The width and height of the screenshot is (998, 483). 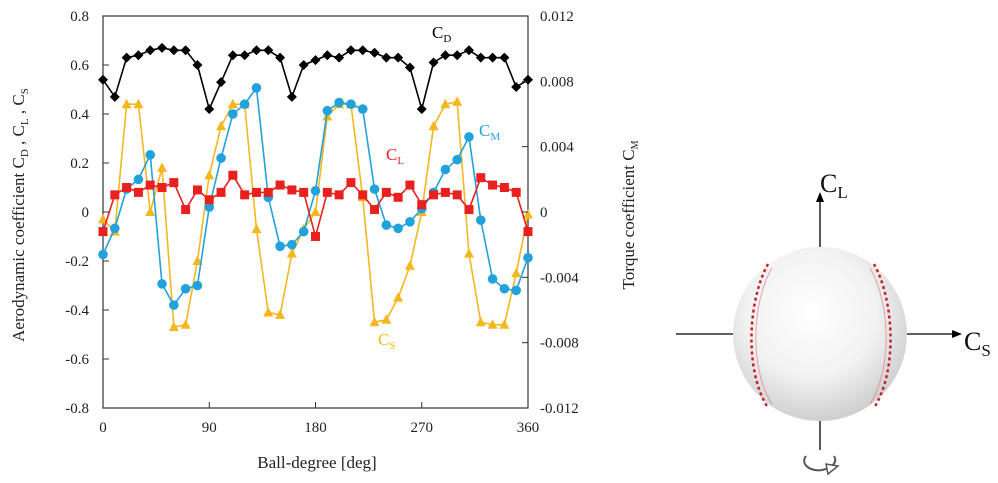 I want to click on rotation-arrow-icon, so click(x=820, y=463).